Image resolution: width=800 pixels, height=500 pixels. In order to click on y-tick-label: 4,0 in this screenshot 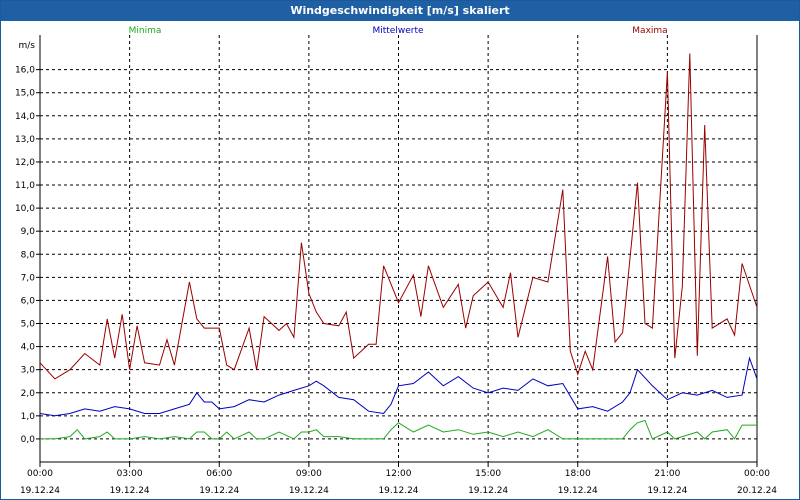, I will do `click(28, 348)`.